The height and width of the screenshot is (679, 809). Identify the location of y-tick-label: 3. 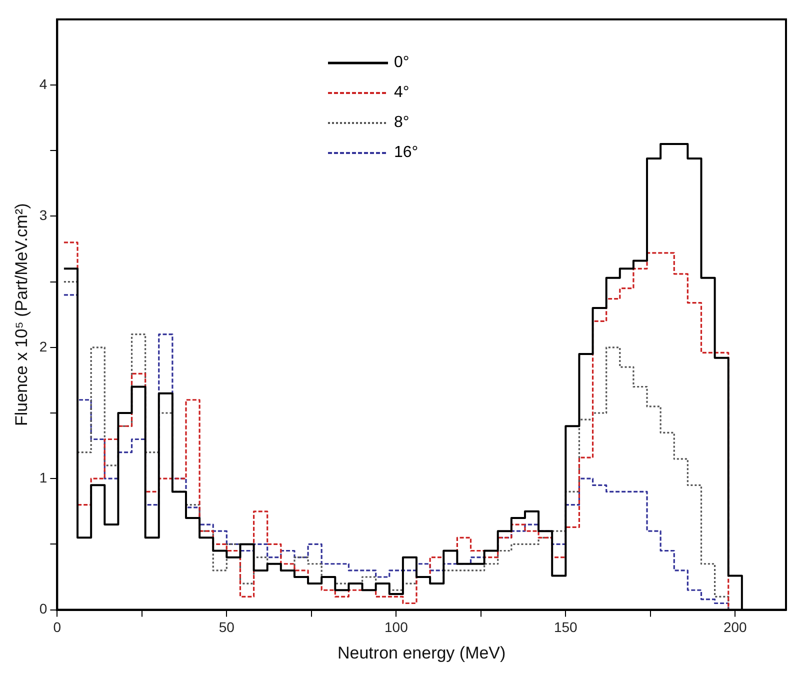
(43, 215).